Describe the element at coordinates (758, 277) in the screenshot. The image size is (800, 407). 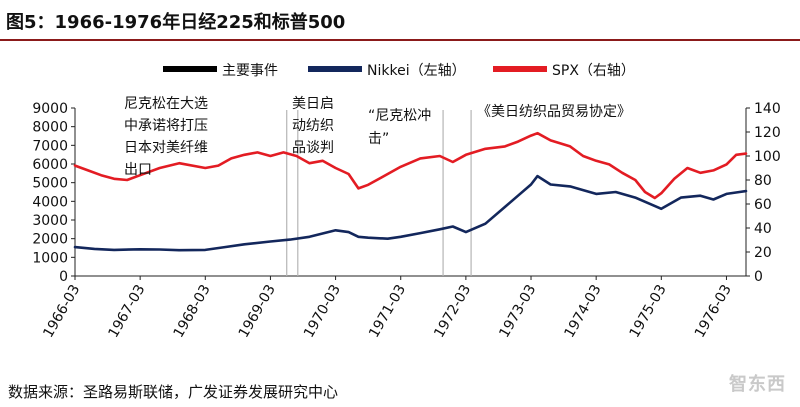
I see `right-tick-label: 0` at that location.